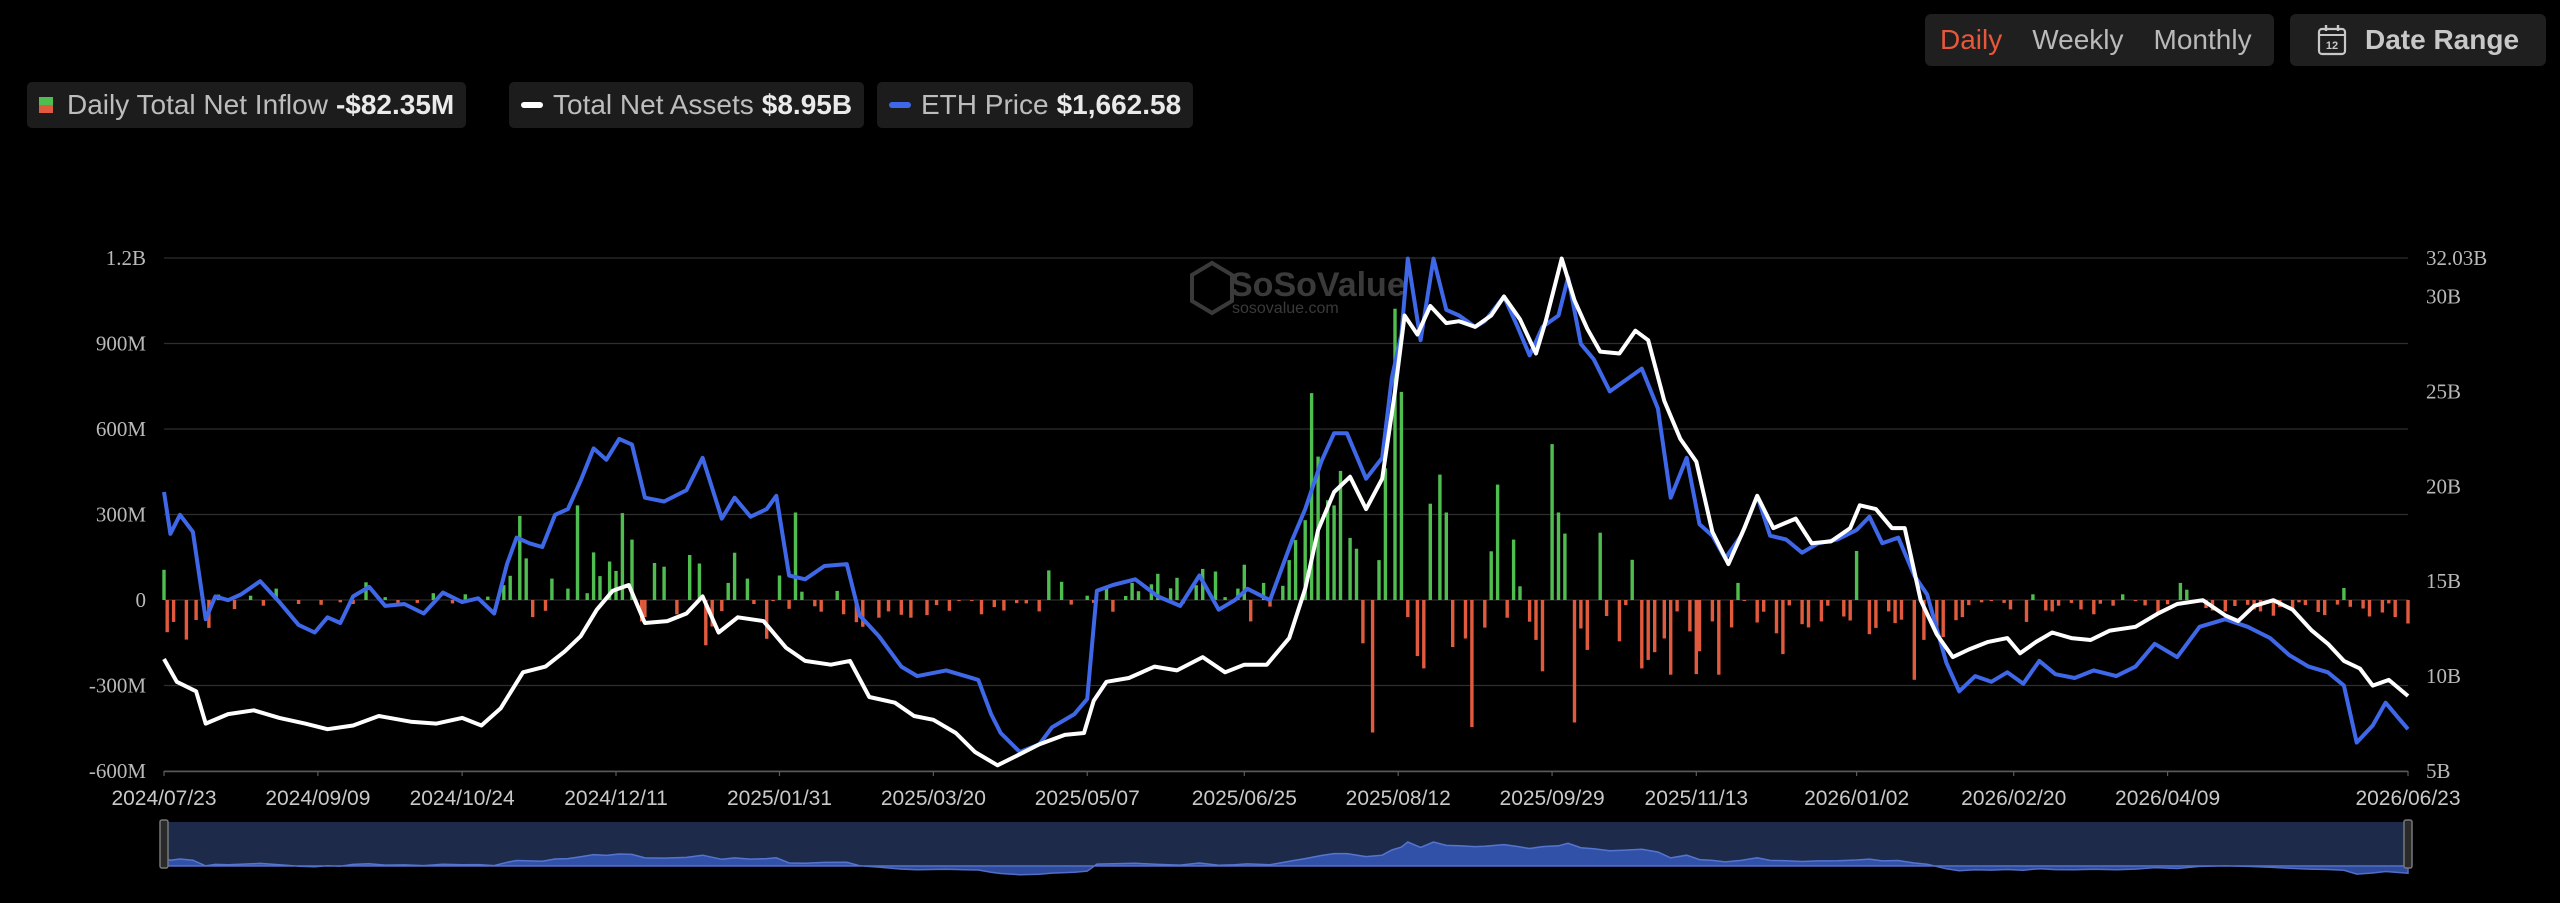  What do you see at coordinates (2078, 39) in the screenshot?
I see `period-weekly-button: Weekly` at bounding box center [2078, 39].